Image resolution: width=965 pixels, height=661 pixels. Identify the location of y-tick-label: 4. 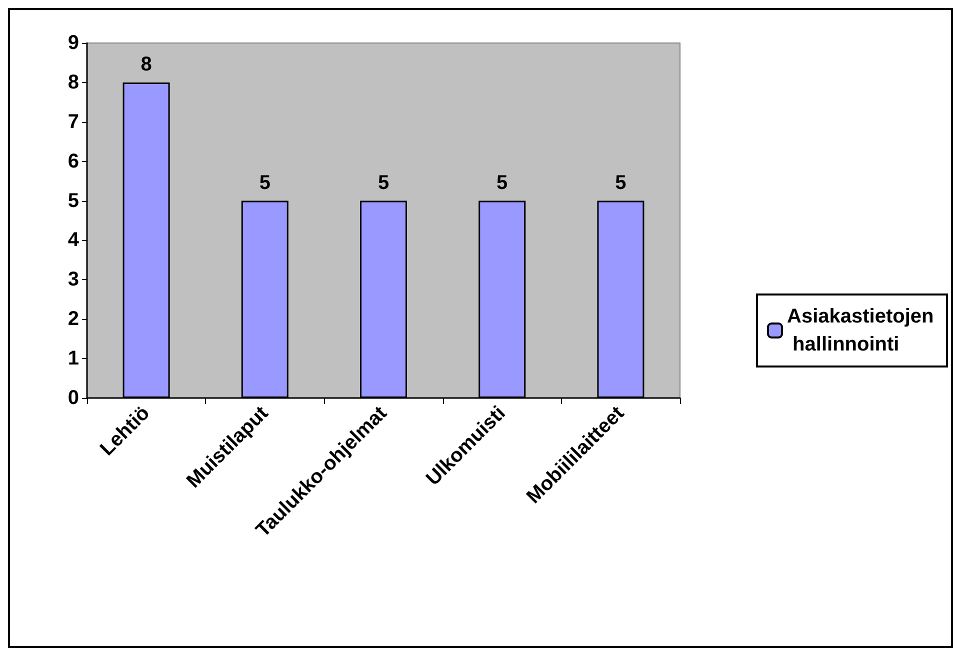
(74, 240).